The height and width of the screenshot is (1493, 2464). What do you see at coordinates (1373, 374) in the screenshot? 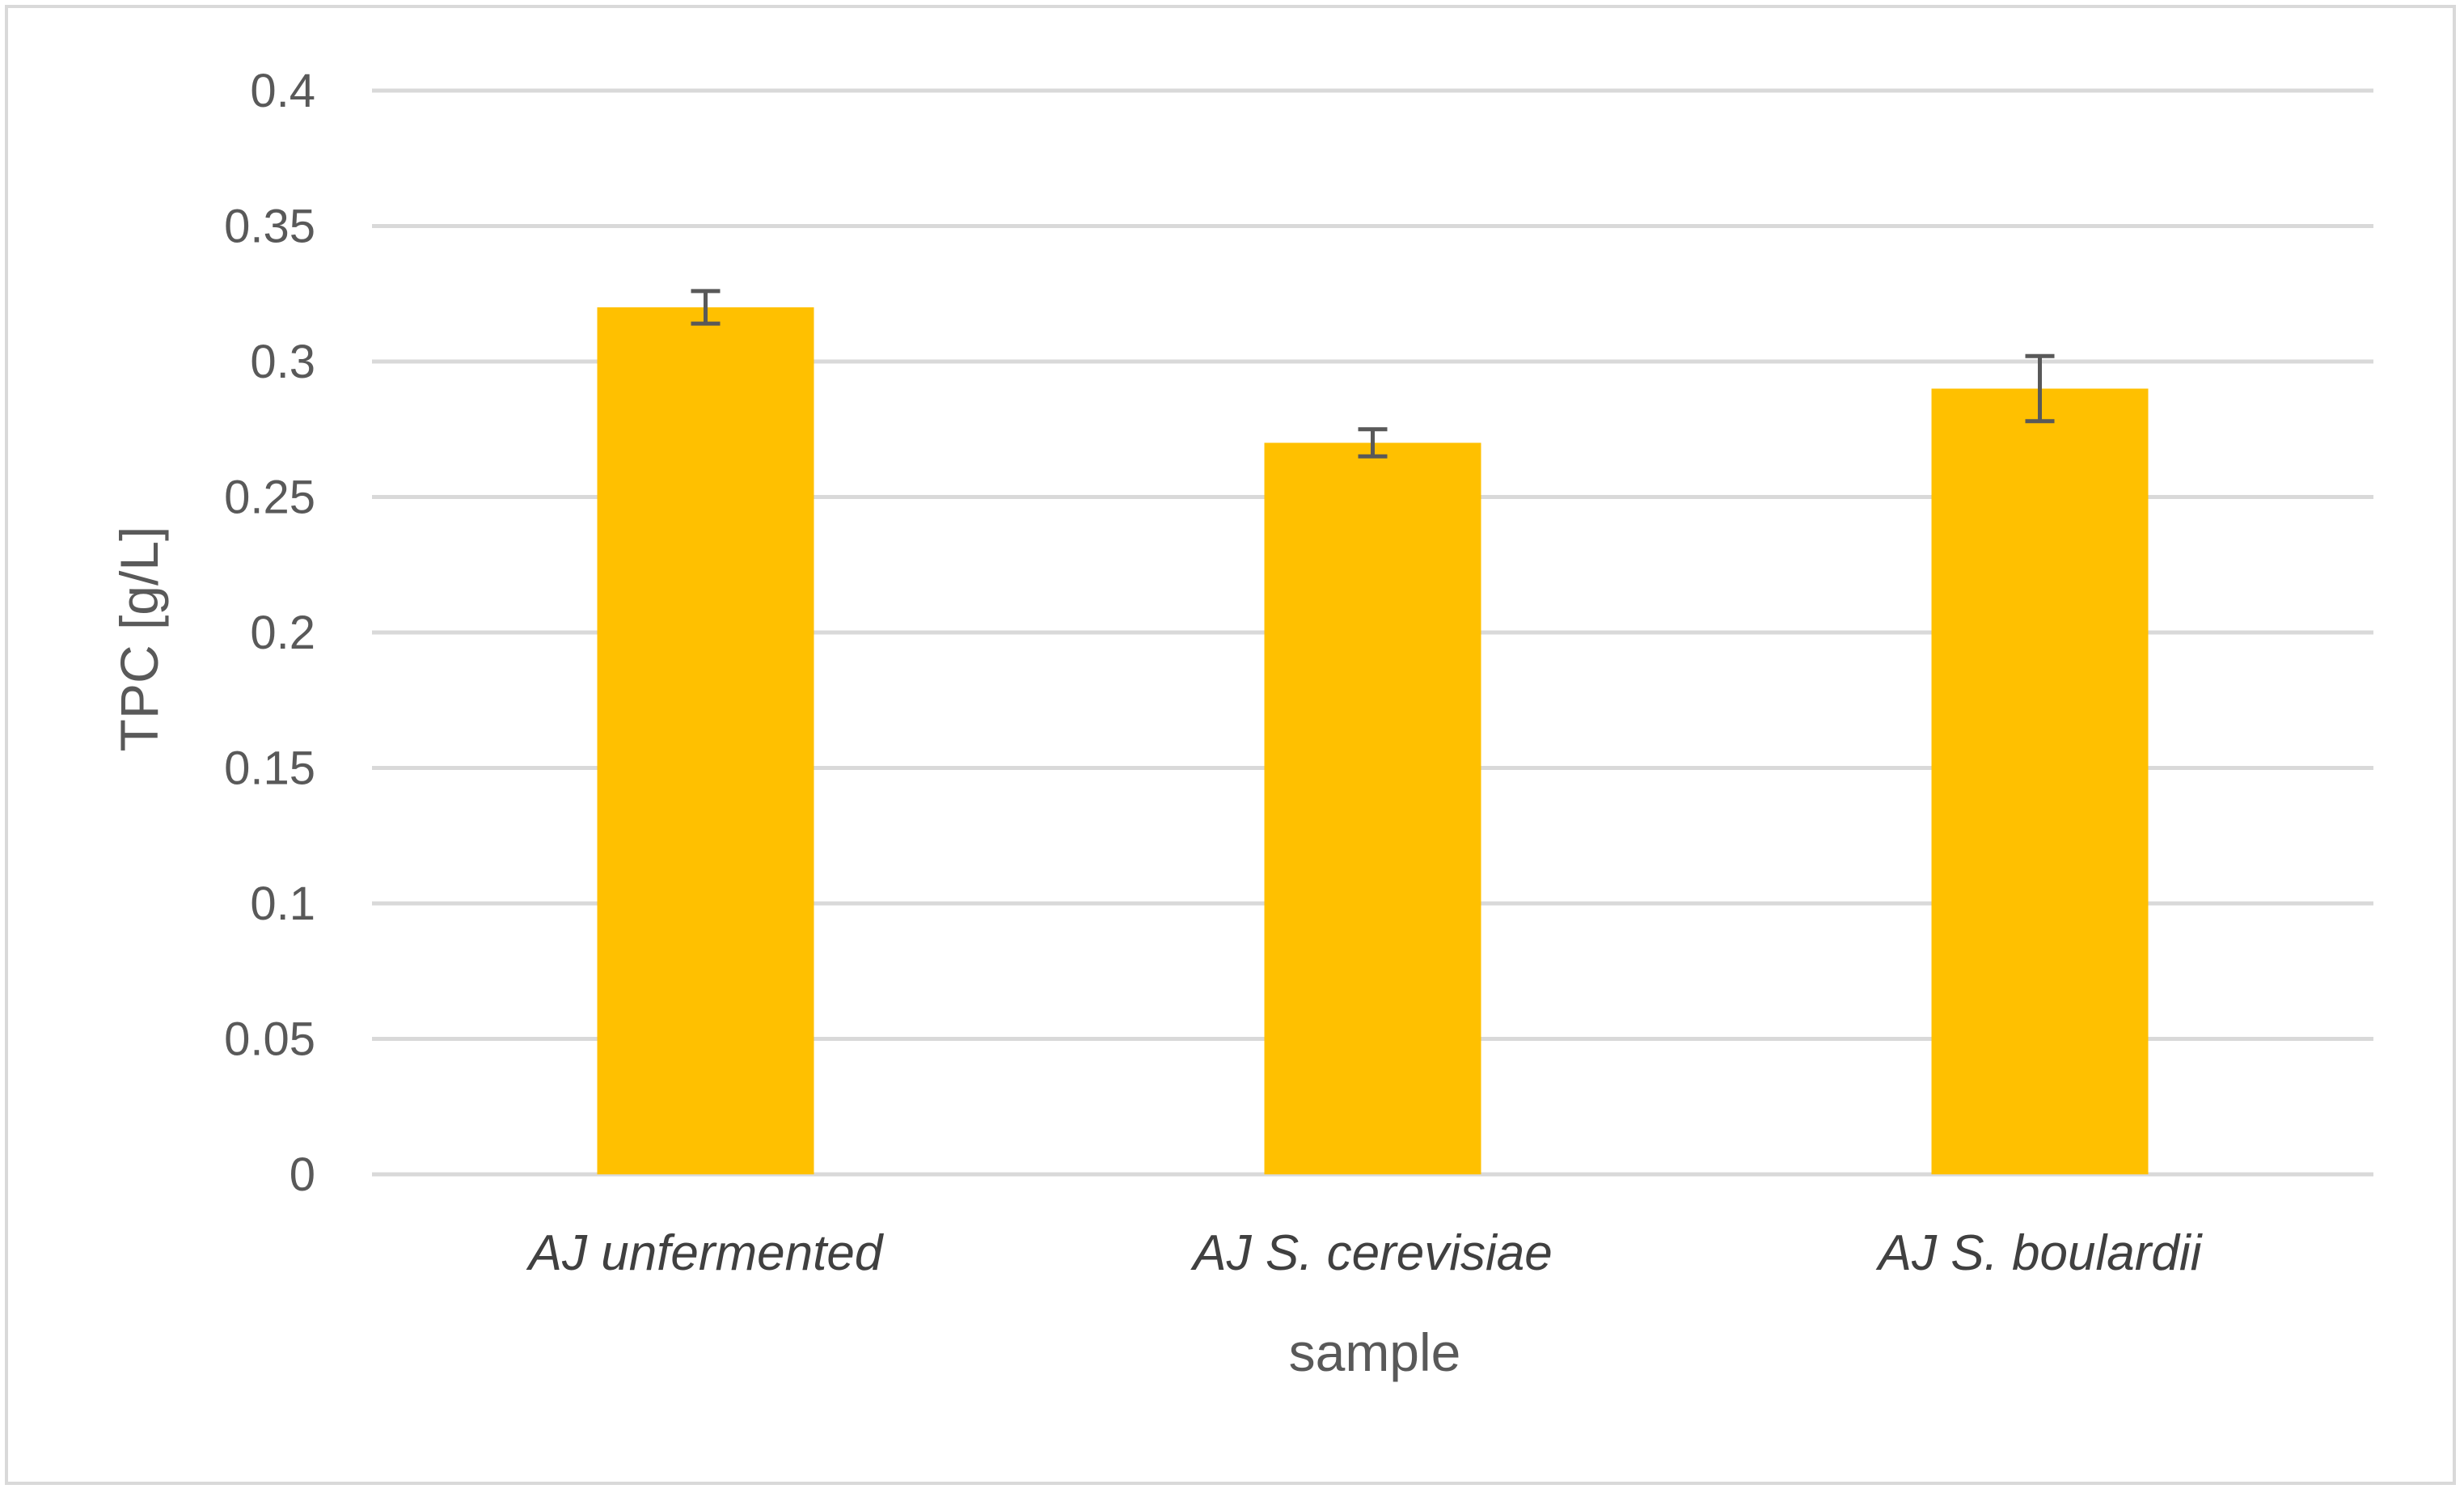
I see `error-bars` at bounding box center [1373, 374].